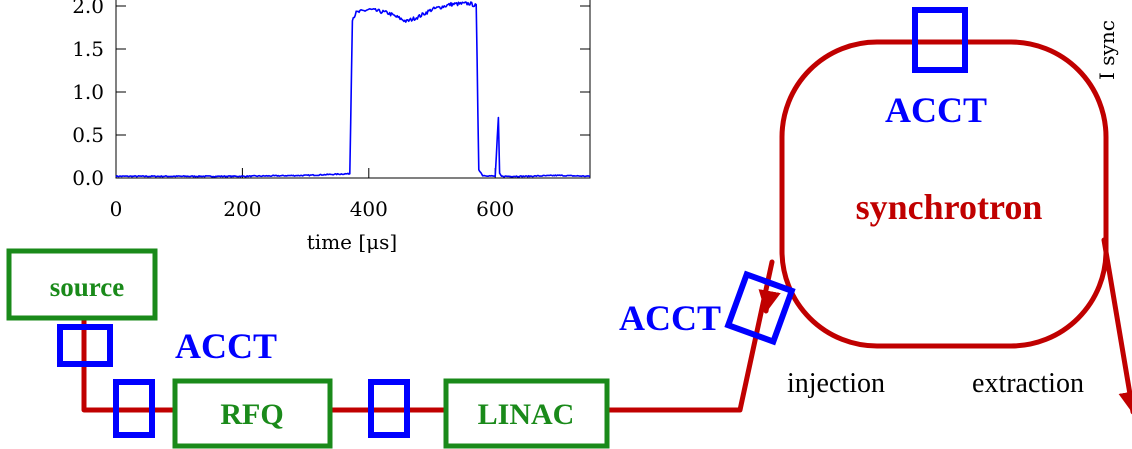 The height and width of the screenshot is (449, 1132). I want to click on y-tick-label: 1.0, so click(88, 92).